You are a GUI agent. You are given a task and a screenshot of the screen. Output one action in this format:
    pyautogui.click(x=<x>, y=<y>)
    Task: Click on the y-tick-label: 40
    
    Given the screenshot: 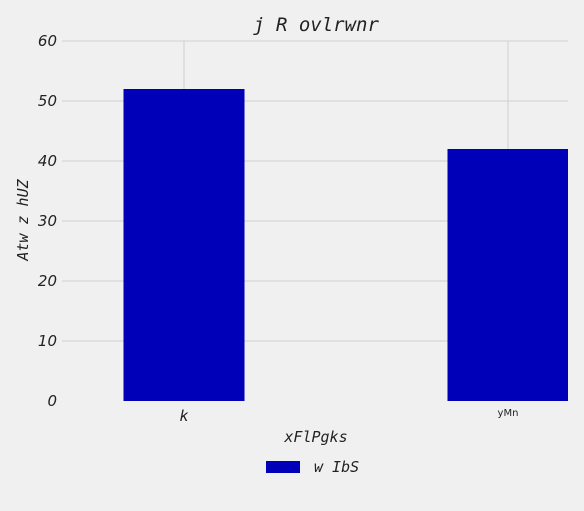 What is the action you would take?
    pyautogui.click(x=47, y=161)
    